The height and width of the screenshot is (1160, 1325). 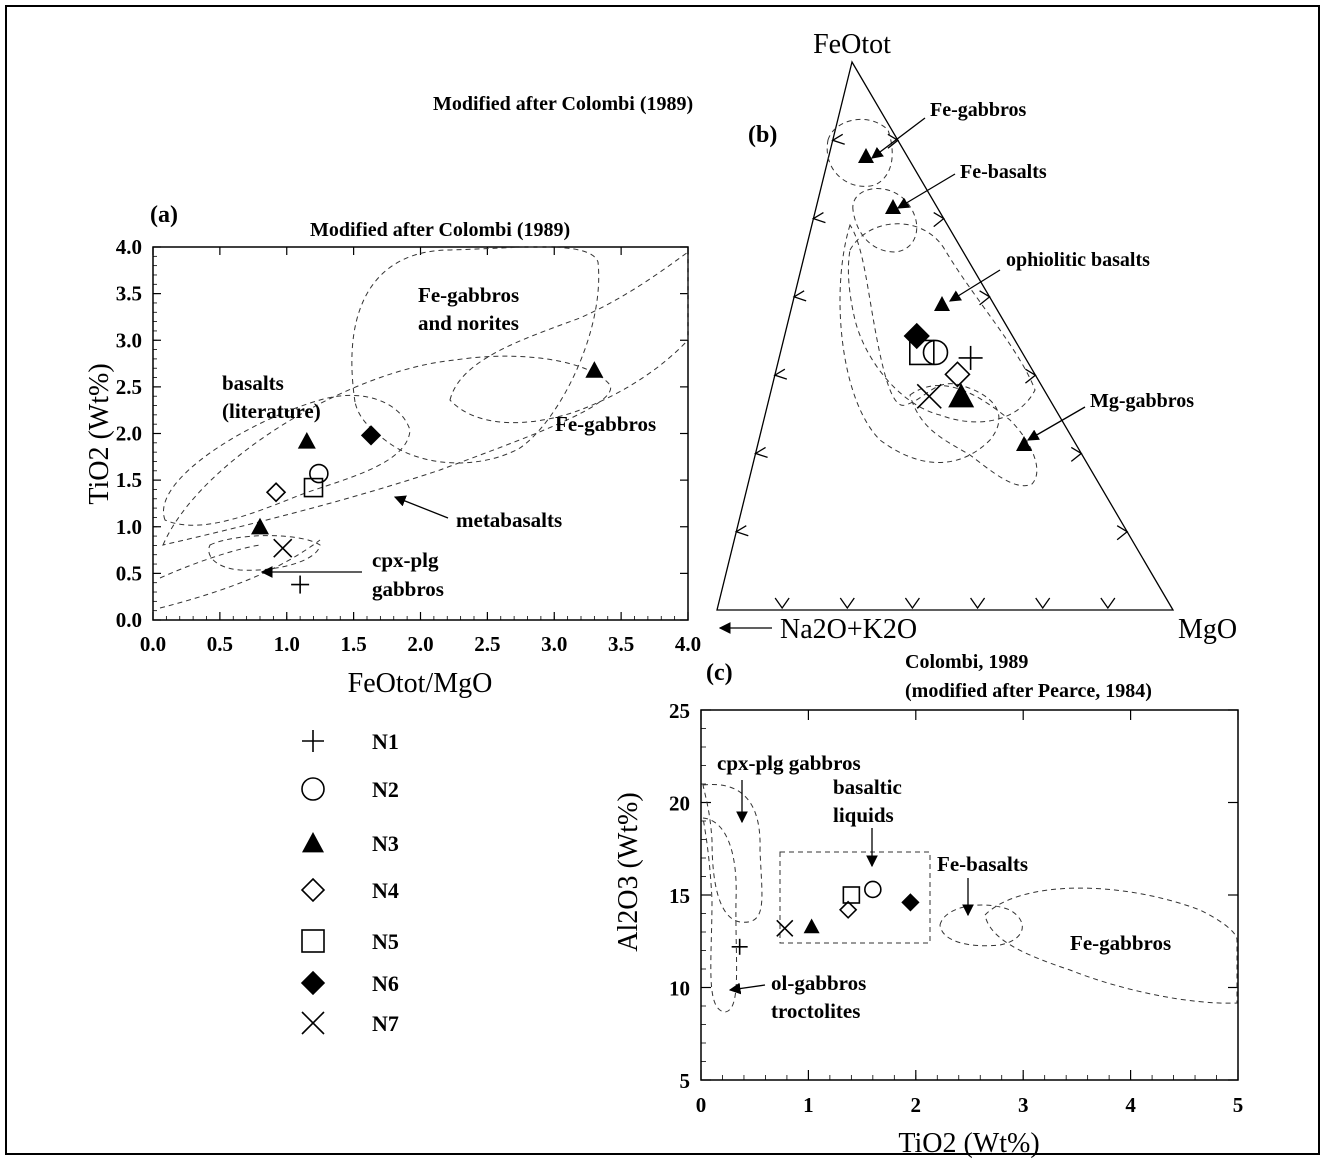 I want to click on panel-a-arrows, so click(x=354, y=536).